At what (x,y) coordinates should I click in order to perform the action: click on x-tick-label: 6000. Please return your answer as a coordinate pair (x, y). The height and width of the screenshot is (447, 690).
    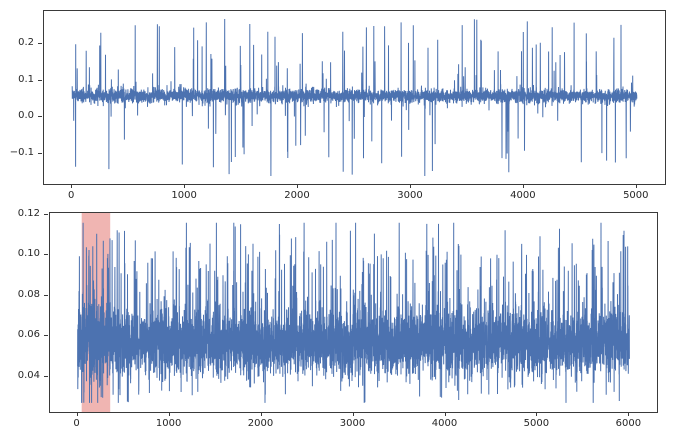
    Looking at the image, I should click on (628, 423).